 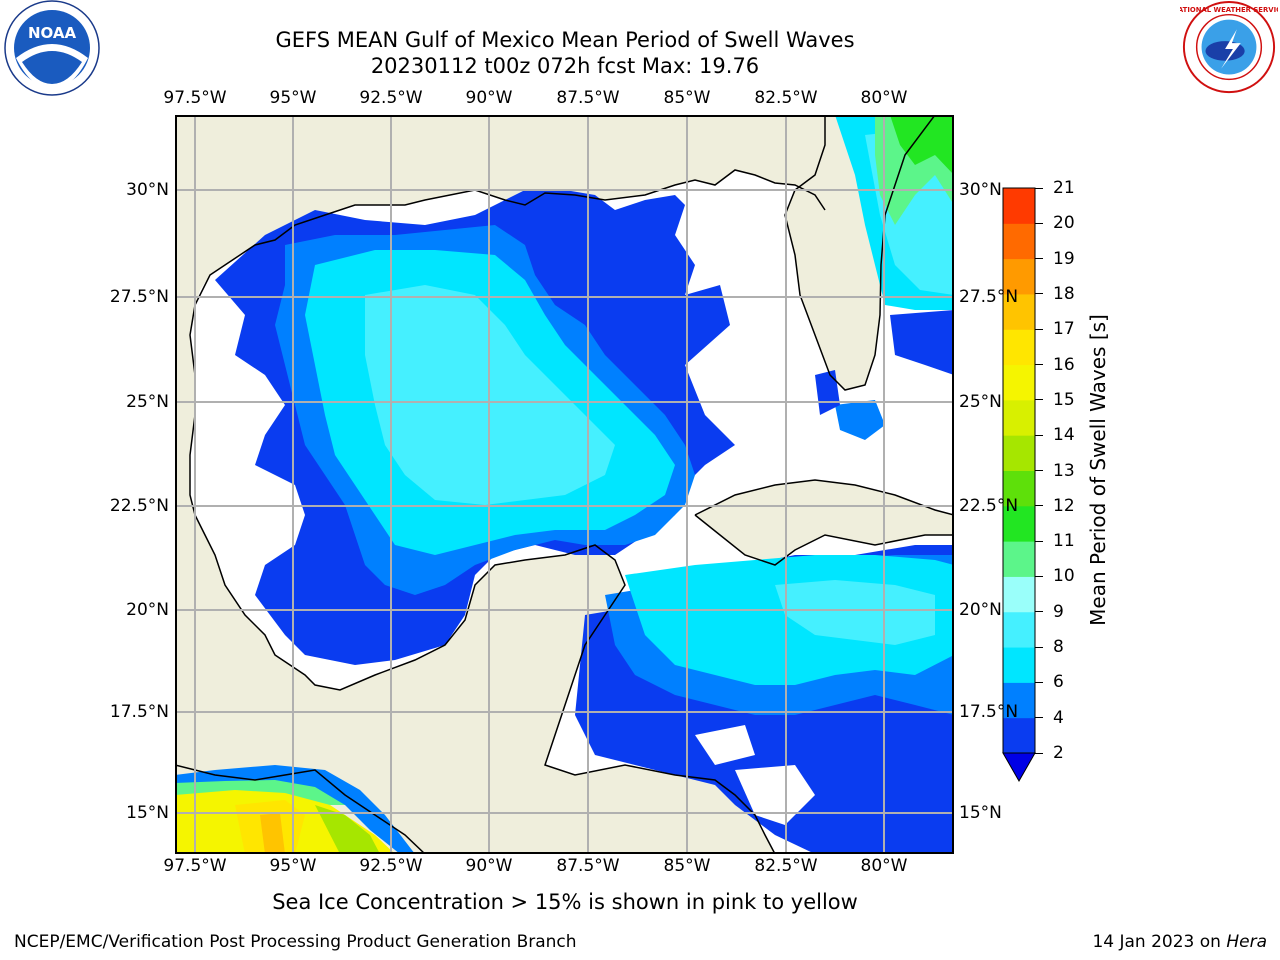 I want to click on map-subtitle: 20230112 t00z 072h fcst Max: 19.76, so click(x=565, y=66).